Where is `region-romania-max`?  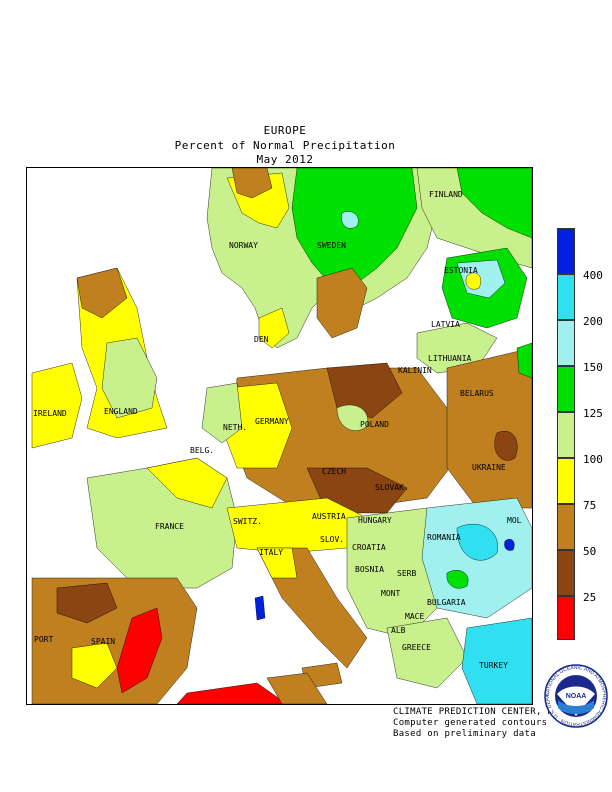
region-romania-max is located at coordinates (509, 544).